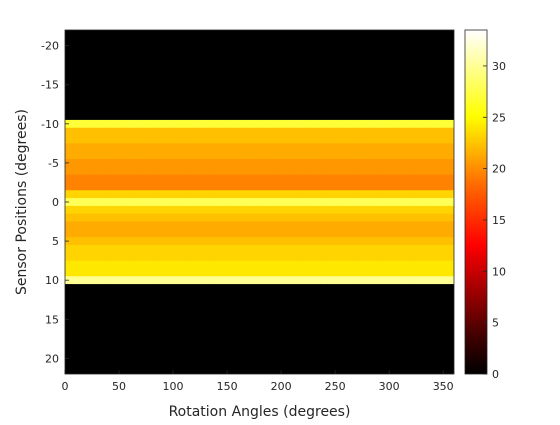  Describe the element at coordinates (52, 319) in the screenshot. I see `y-tick-label: 15` at that location.